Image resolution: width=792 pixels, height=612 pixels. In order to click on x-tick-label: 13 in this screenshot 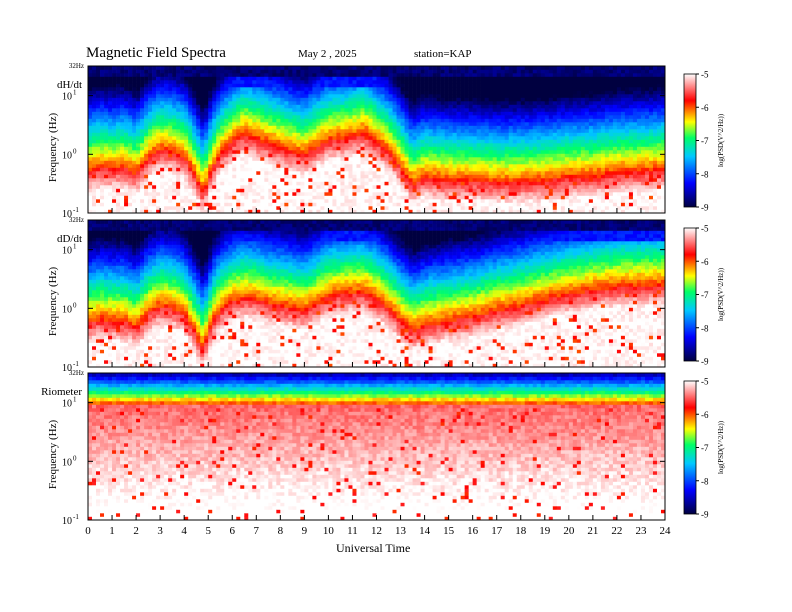, I will do `click(401, 531)`.